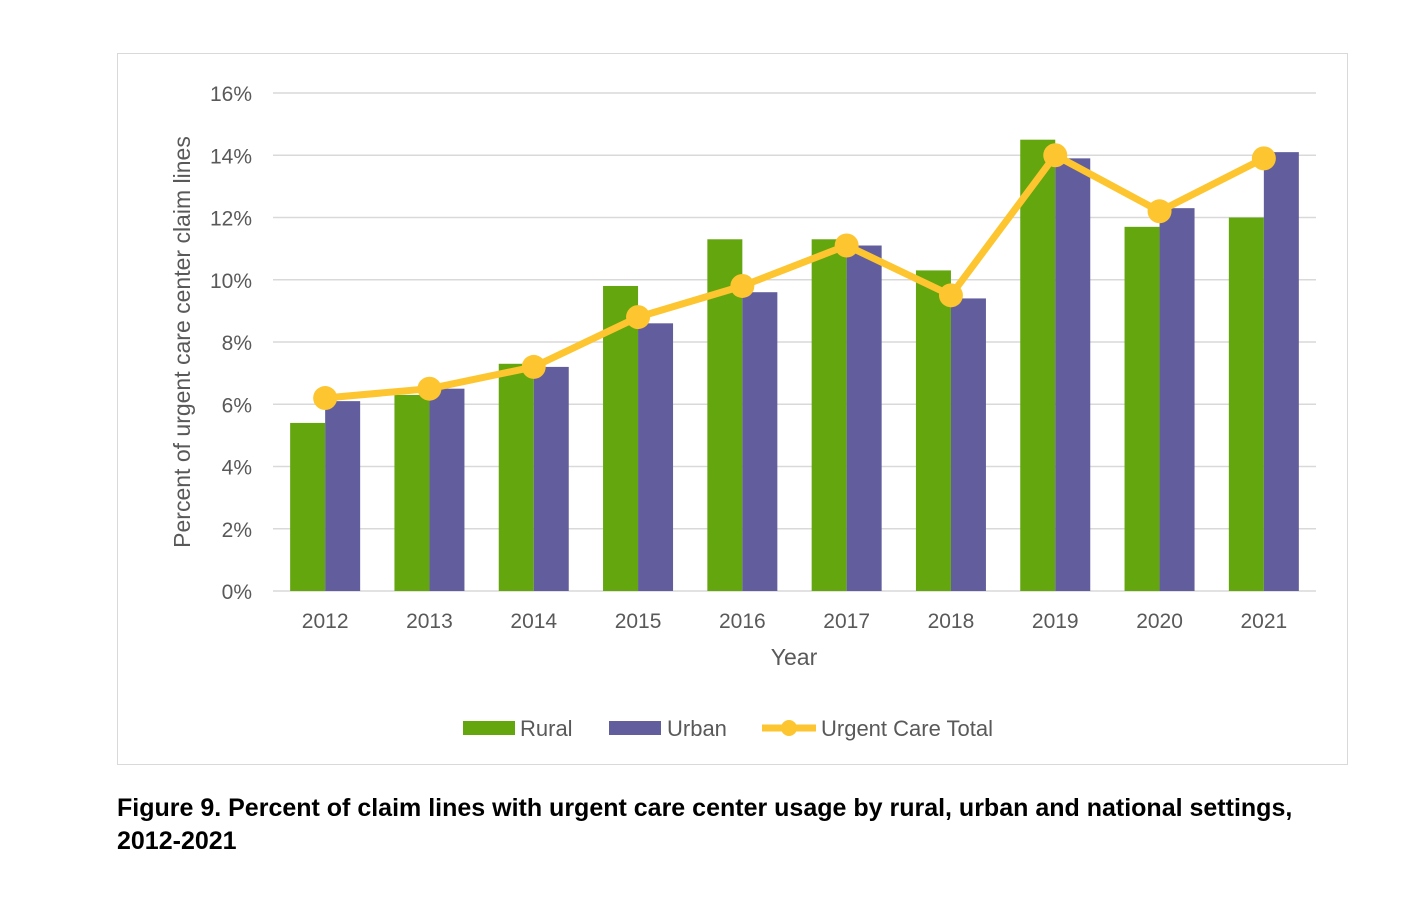  What do you see at coordinates (1159, 621) in the screenshot?
I see `x-tick-label: 2020` at bounding box center [1159, 621].